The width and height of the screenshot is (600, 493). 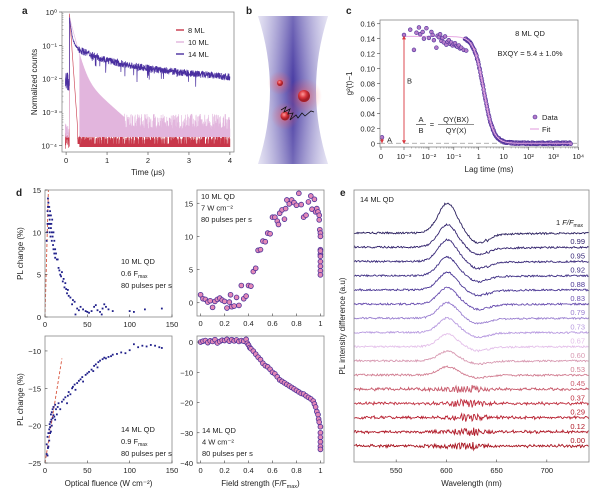 What do you see at coordinates (34, 82) in the screenshot?
I see `y-axis-label: Normalized counts` at bounding box center [34, 82].